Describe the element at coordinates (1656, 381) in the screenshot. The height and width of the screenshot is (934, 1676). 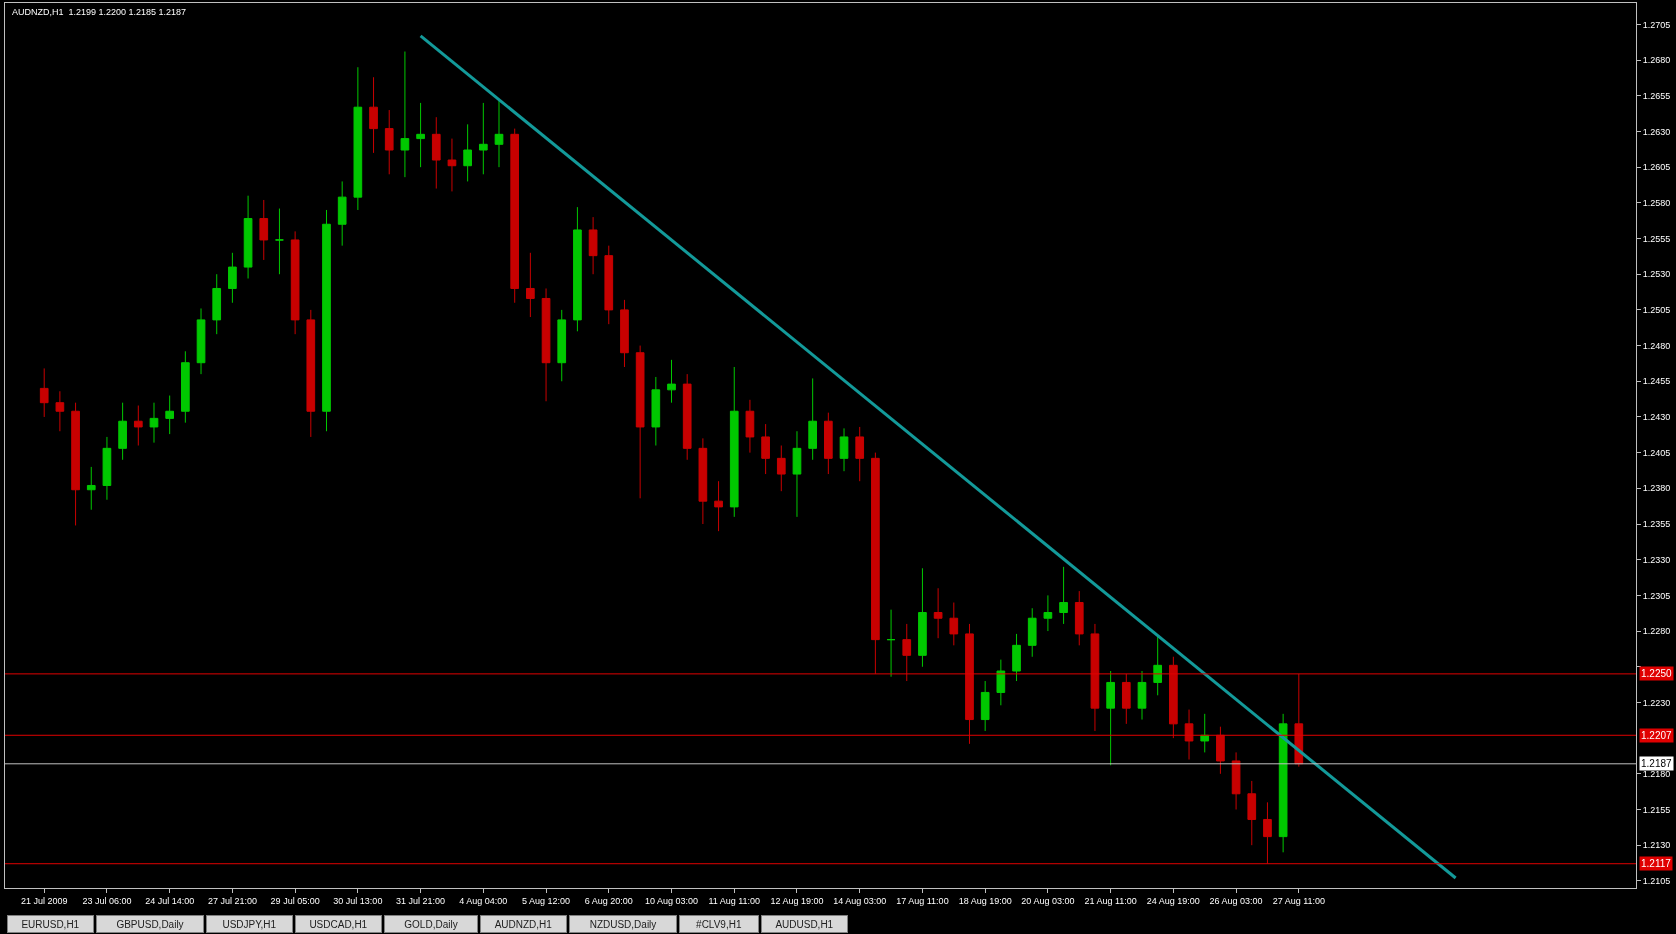
I see `y-tick-label: 1.2455` at that location.